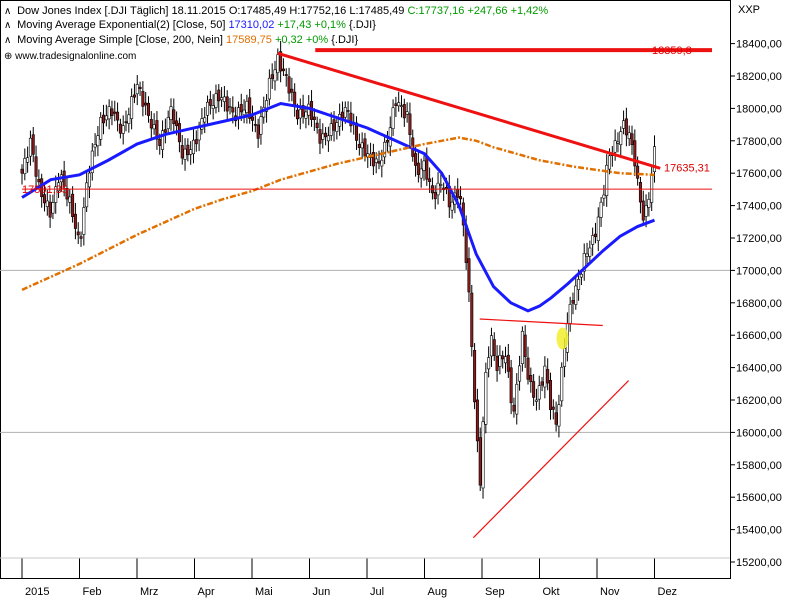 The height and width of the screenshot is (600, 800). What do you see at coordinates (248, 40) in the screenshot?
I see `legend-sma-value: 17589,75` at bounding box center [248, 40].